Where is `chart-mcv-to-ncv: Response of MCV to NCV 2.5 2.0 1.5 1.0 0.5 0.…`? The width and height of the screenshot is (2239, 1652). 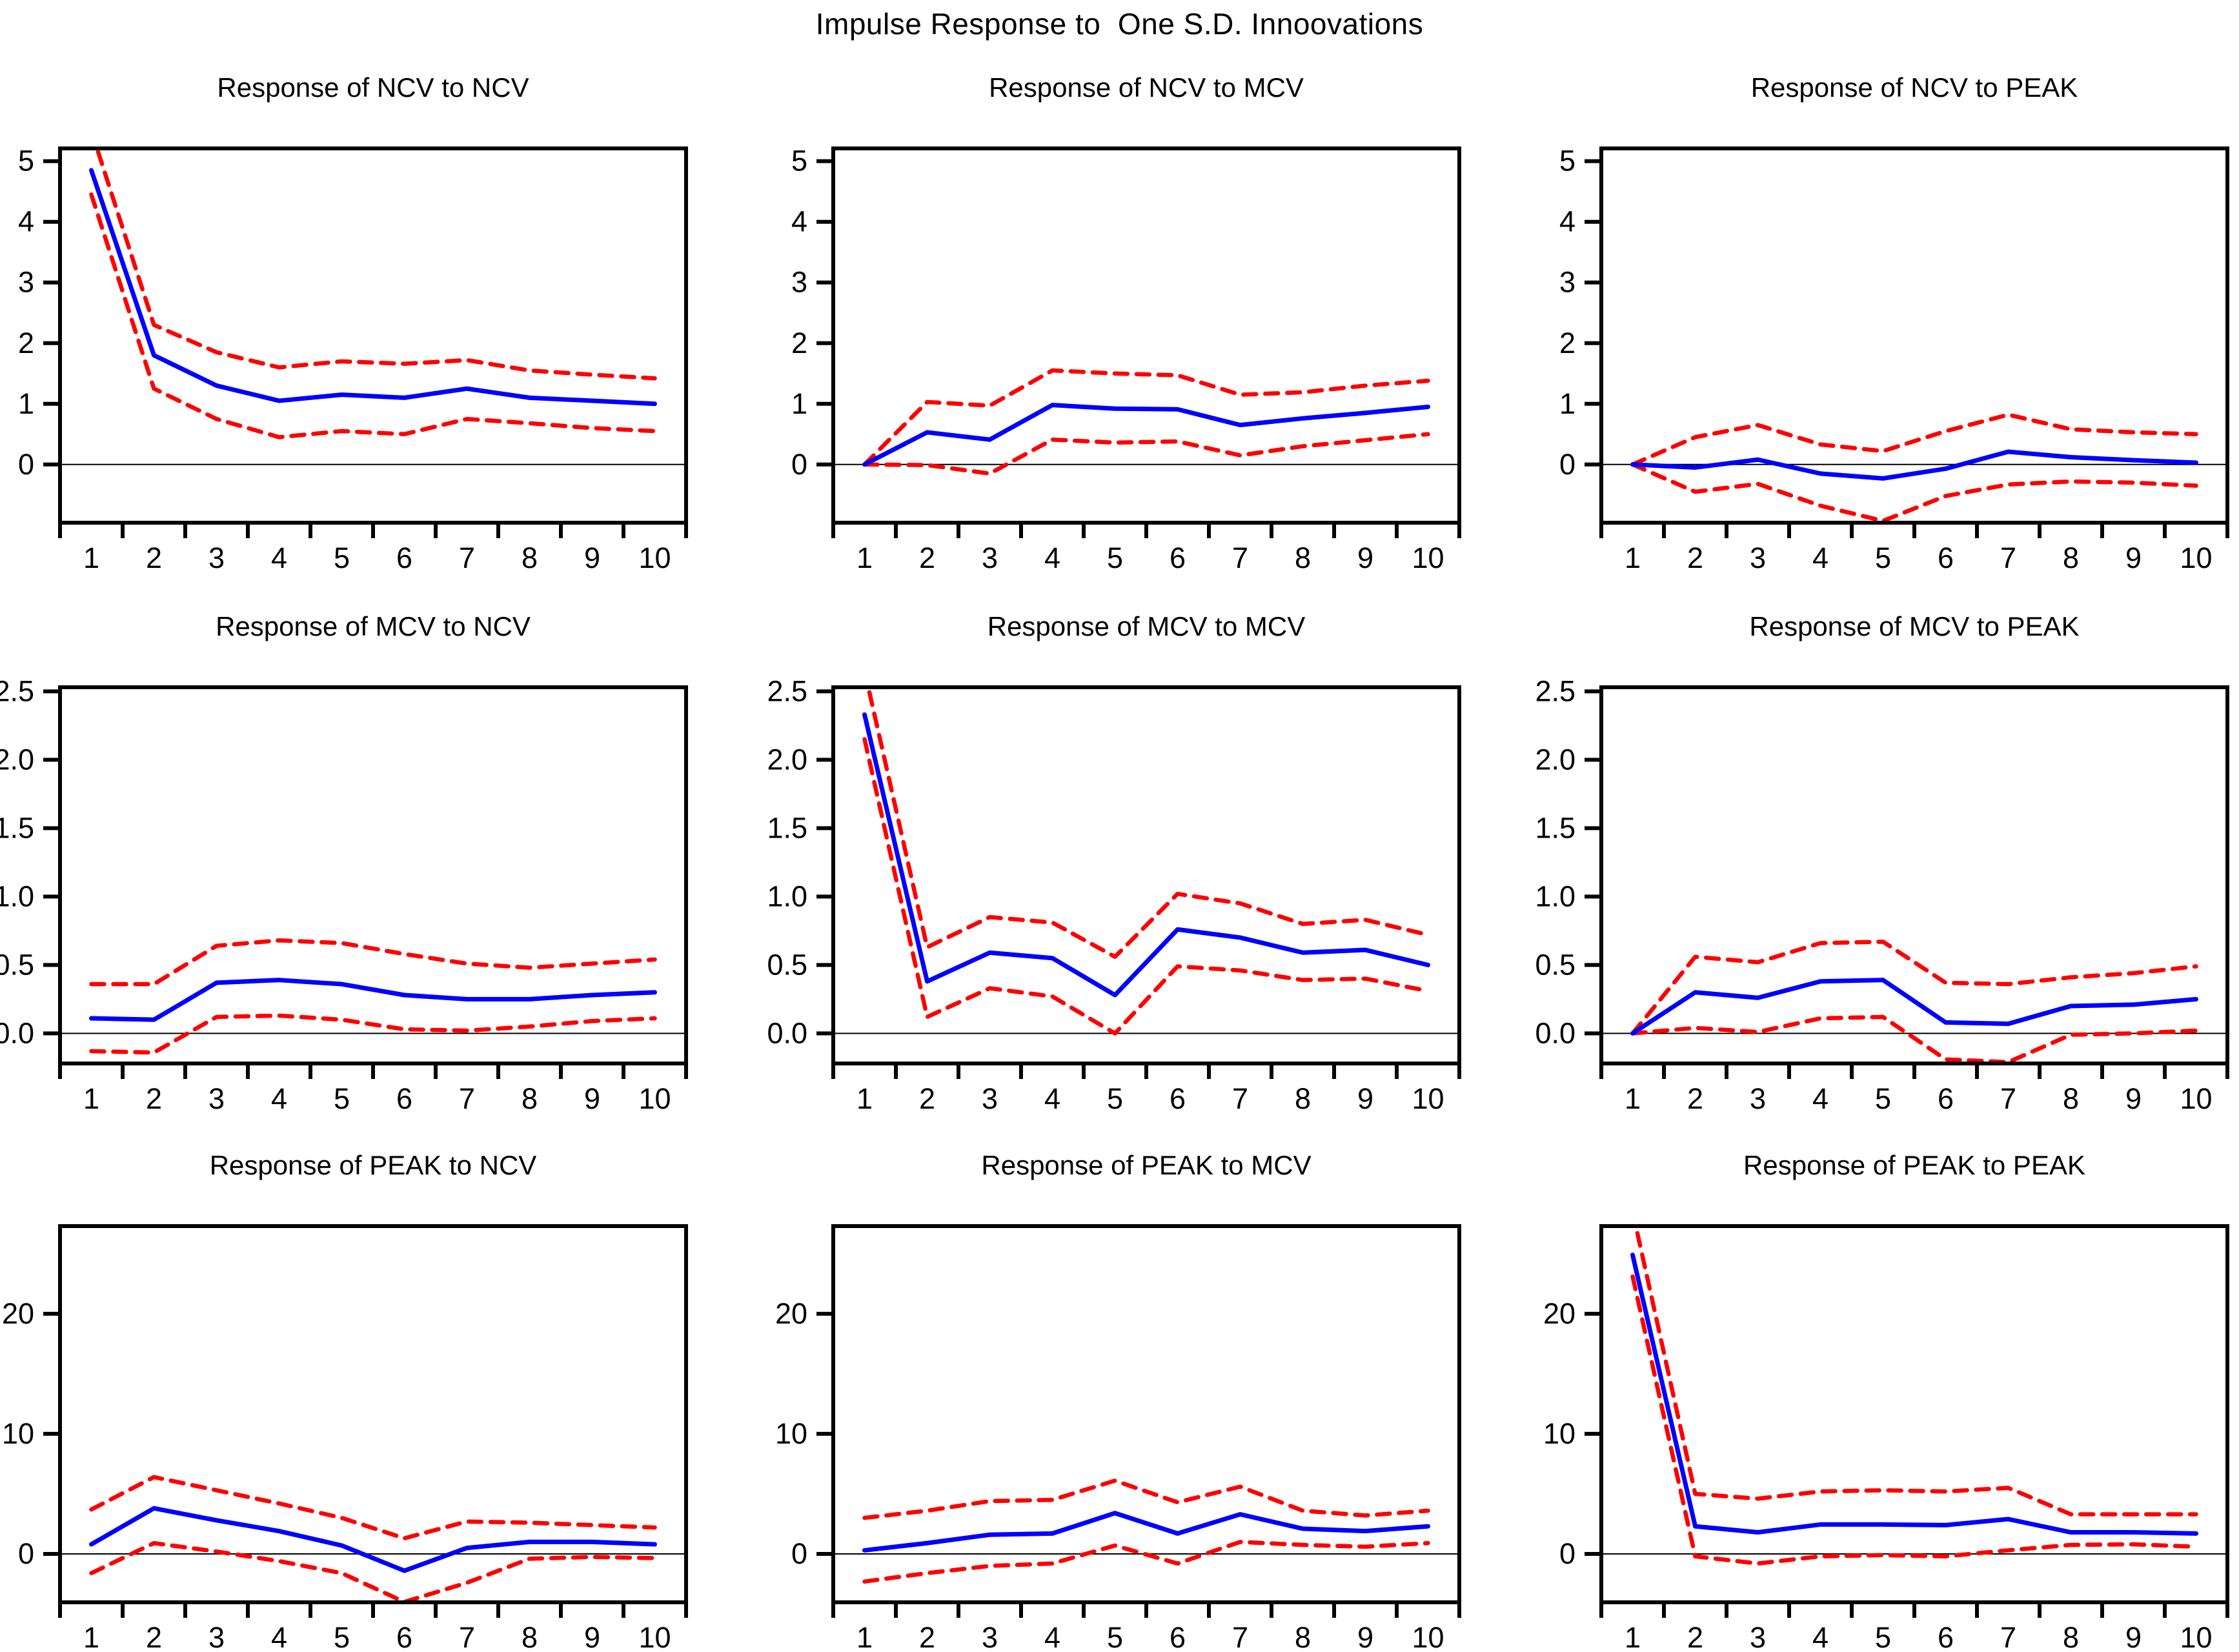 chart-mcv-to-ncv: Response of MCV to NCV 2.5 2.0 1.5 1.0 0.5 0.… is located at coordinates (347, 856).